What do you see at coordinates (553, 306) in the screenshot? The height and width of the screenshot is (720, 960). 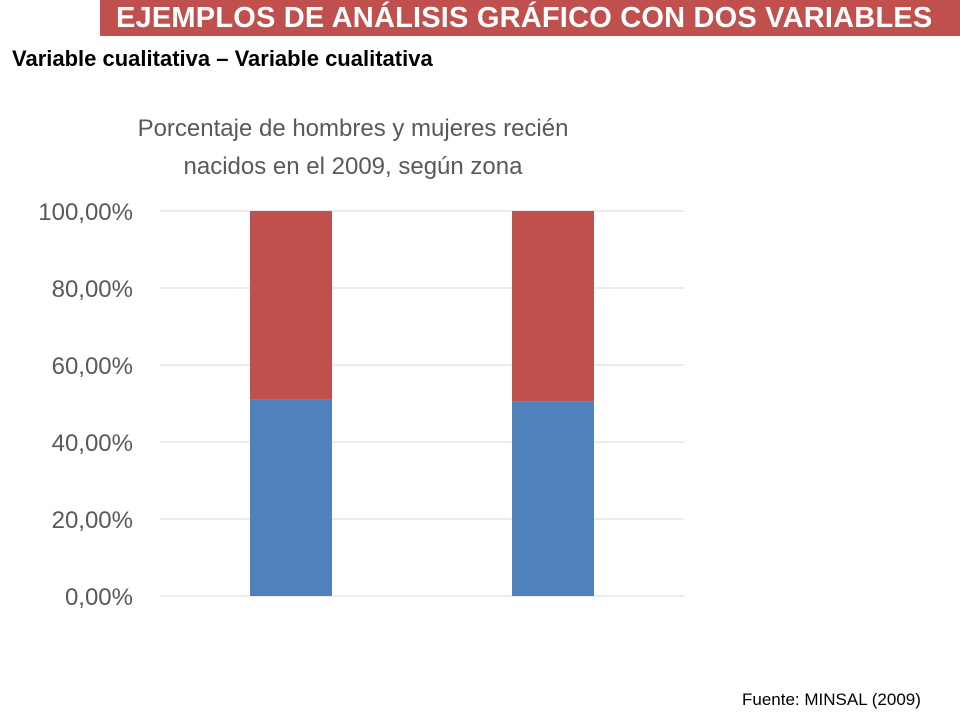 I see `bar-rural-hombre` at bounding box center [553, 306].